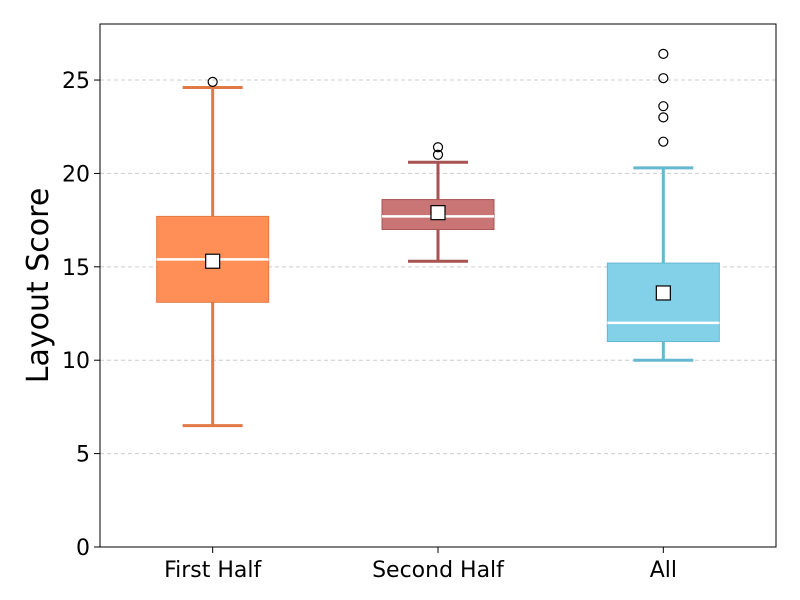 The width and height of the screenshot is (800, 600). What do you see at coordinates (663, 570) in the screenshot?
I see `x-tick-label: All` at bounding box center [663, 570].